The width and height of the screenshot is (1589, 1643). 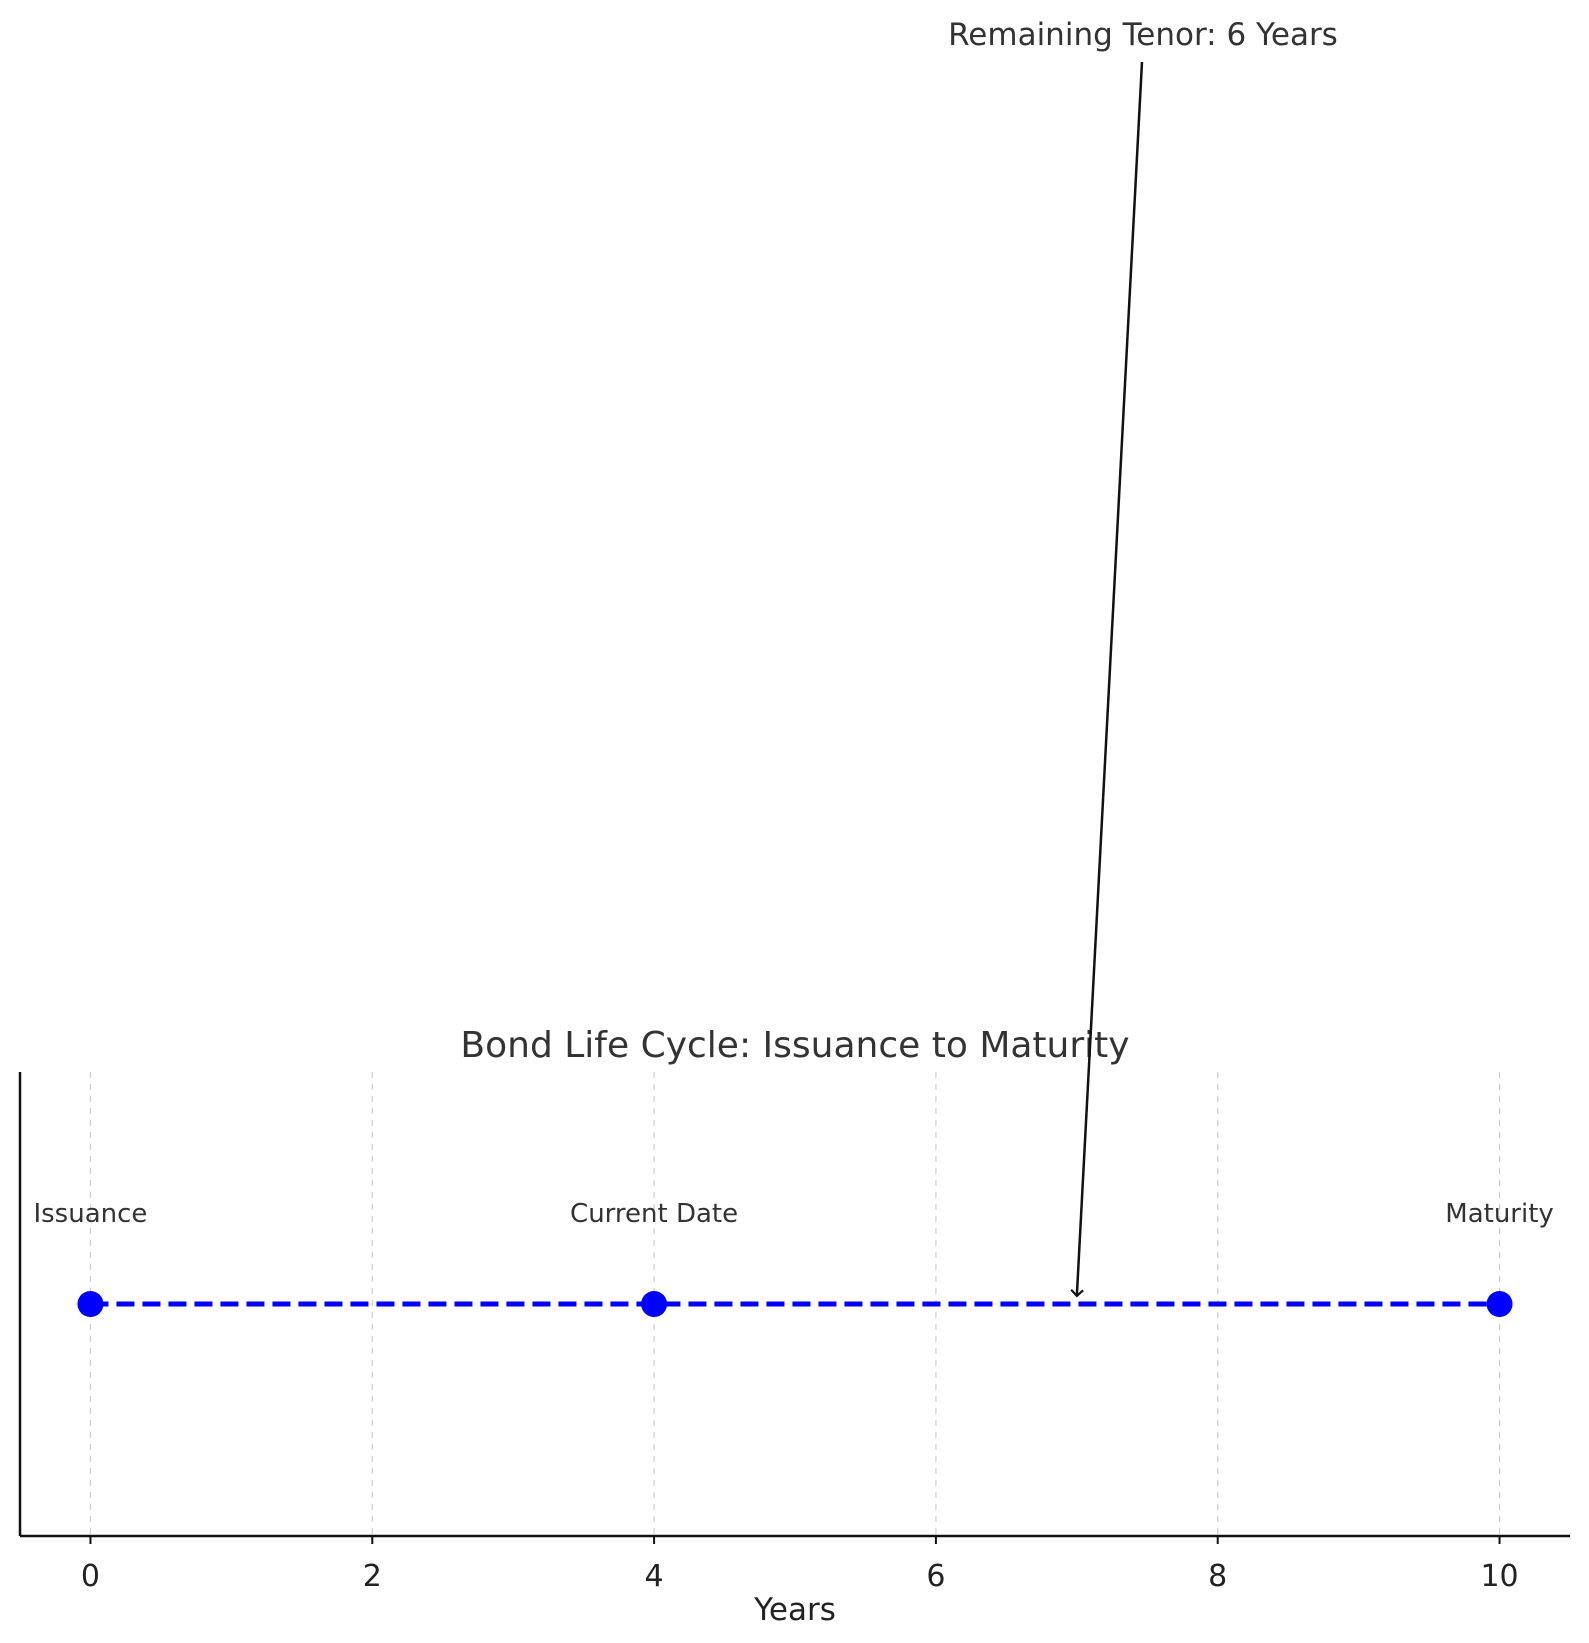 What do you see at coordinates (372, 1576) in the screenshot?
I see `tick-label-2: 2` at bounding box center [372, 1576].